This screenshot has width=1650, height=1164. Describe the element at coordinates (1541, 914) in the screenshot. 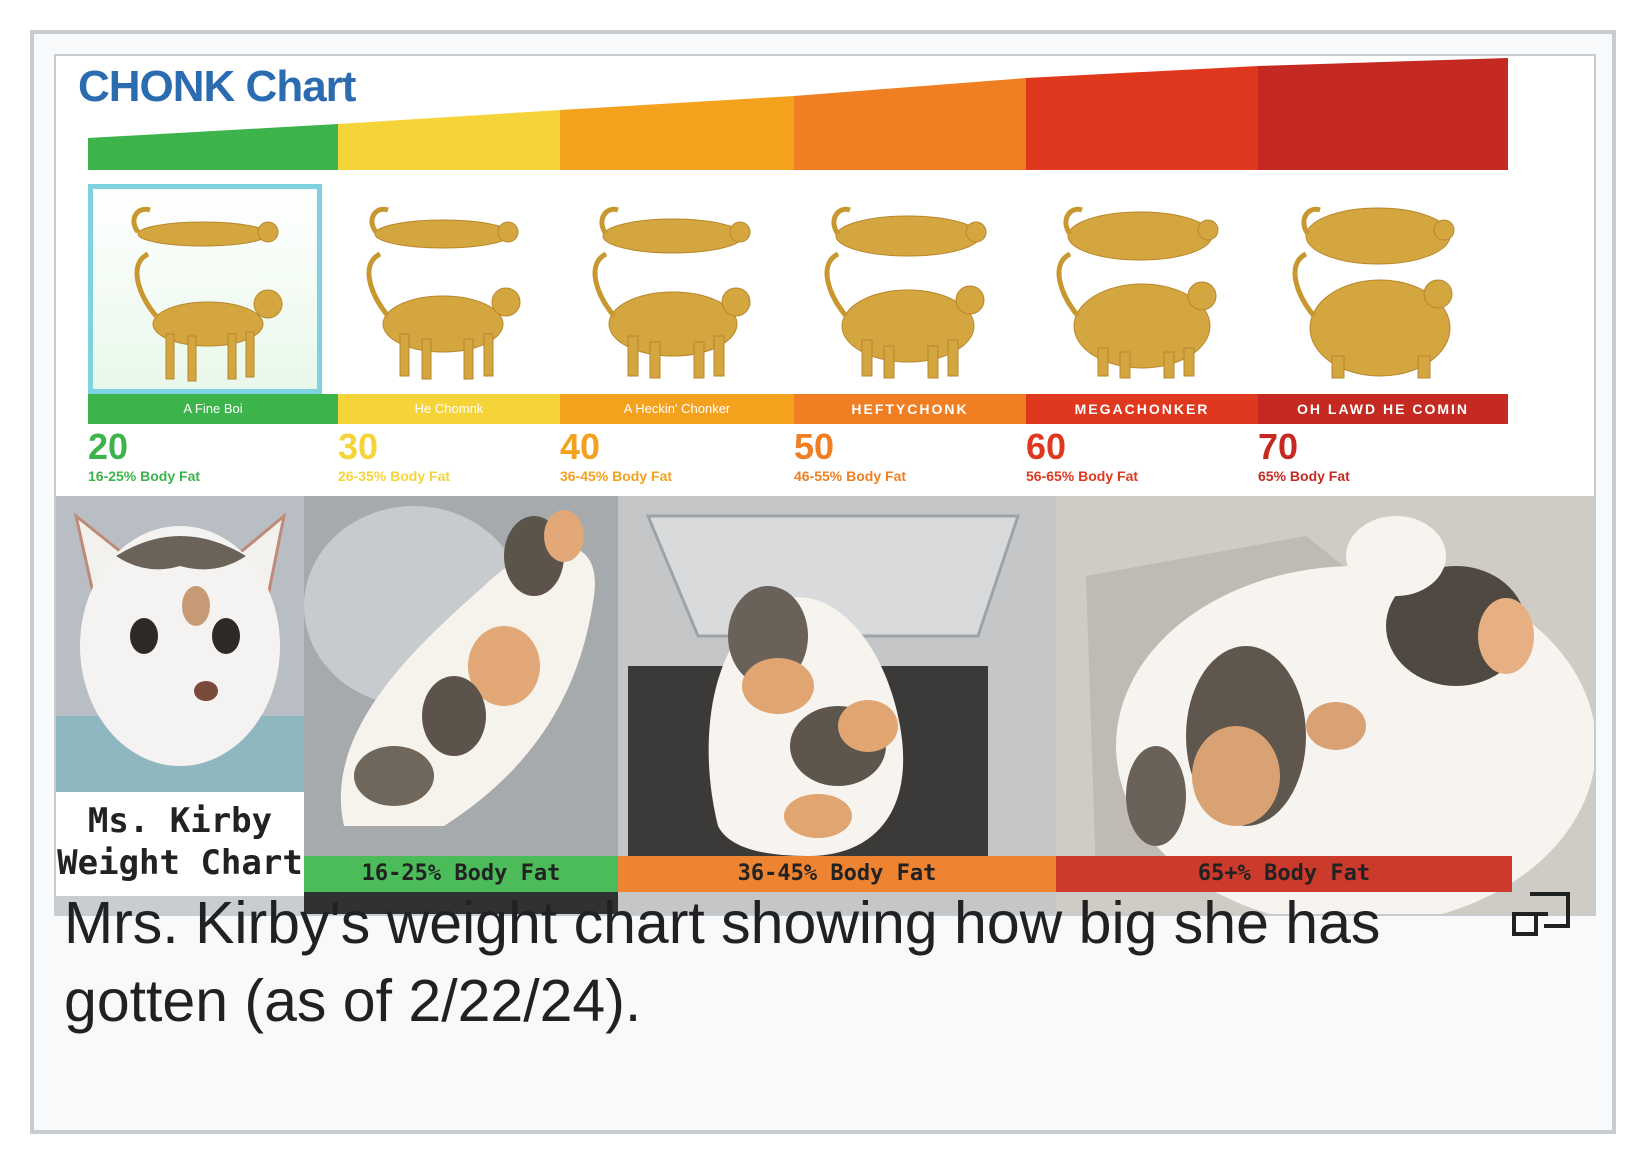

I see `enlarge-icon` at that location.